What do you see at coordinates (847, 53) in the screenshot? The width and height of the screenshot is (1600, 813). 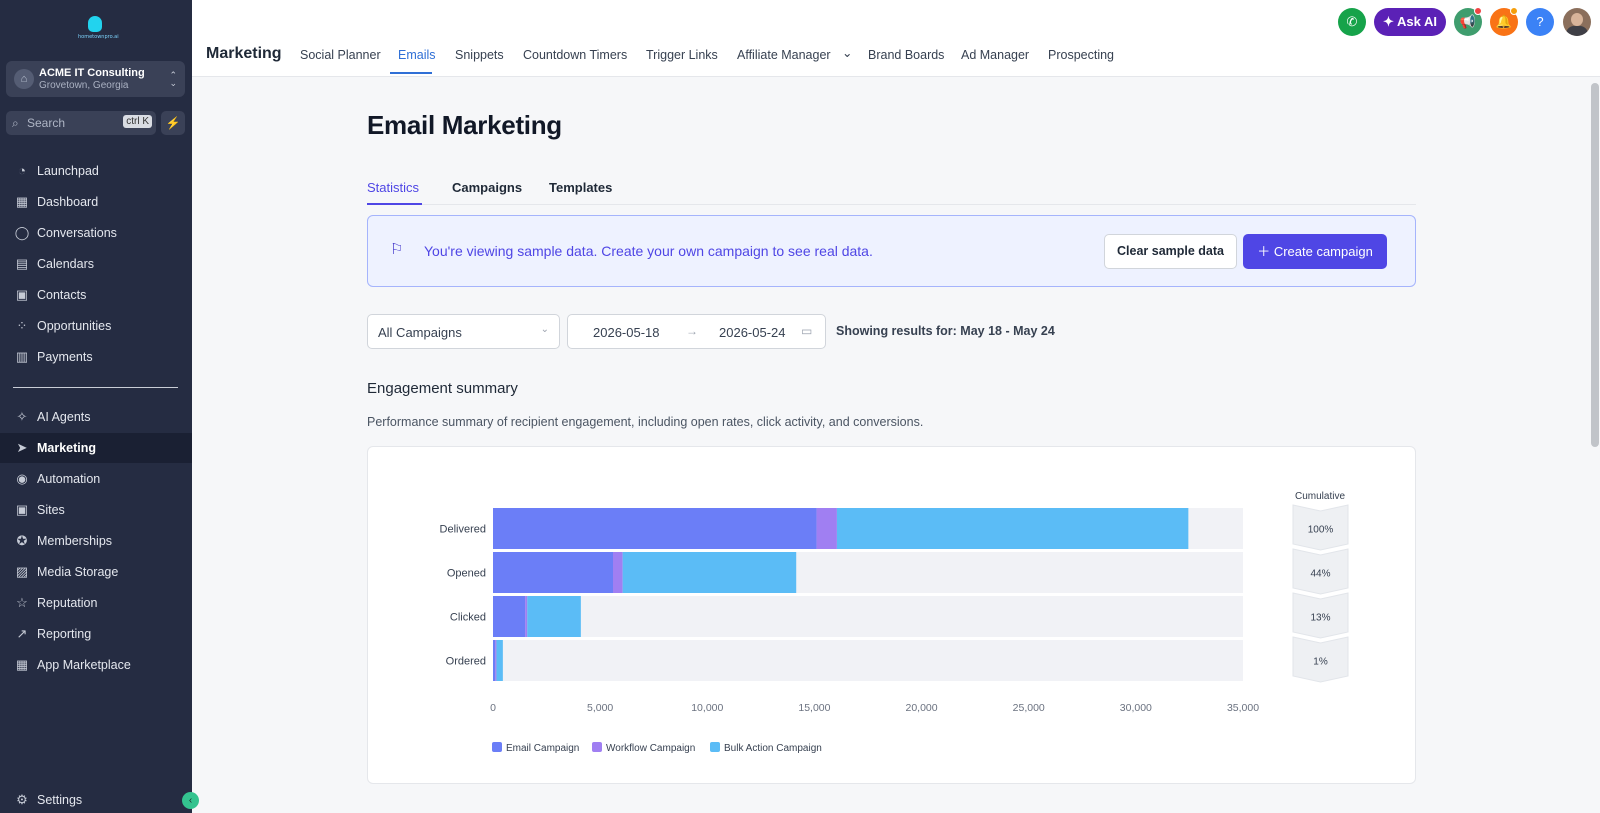 I see `chevron-down-icon: ⌄` at bounding box center [847, 53].